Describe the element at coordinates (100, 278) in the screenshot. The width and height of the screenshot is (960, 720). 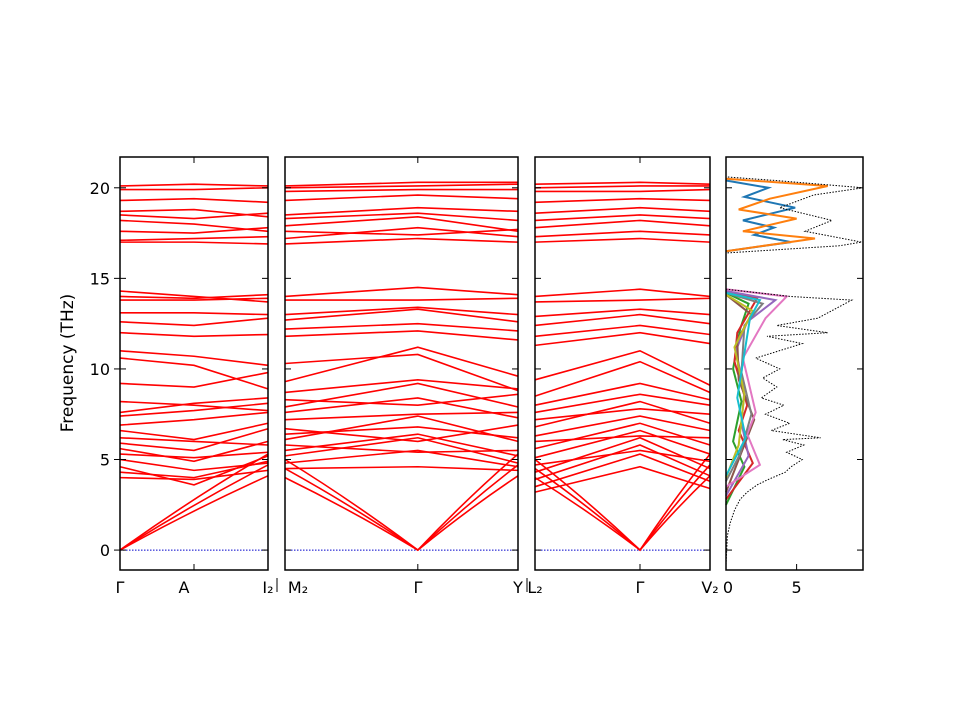
I see `y-tick-label: 15` at that location.